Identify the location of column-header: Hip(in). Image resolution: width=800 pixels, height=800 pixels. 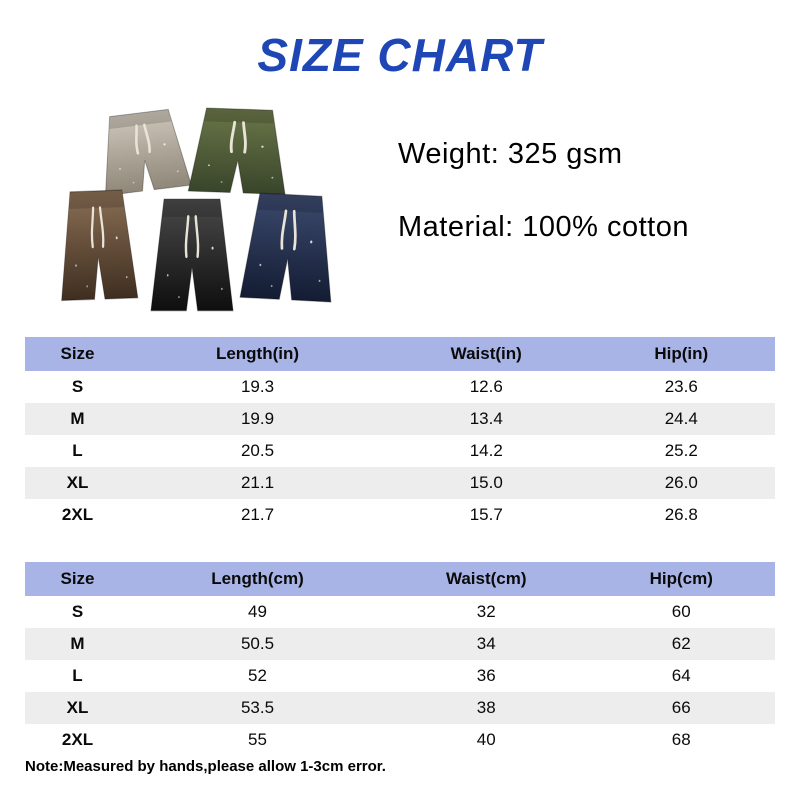
(681, 354).